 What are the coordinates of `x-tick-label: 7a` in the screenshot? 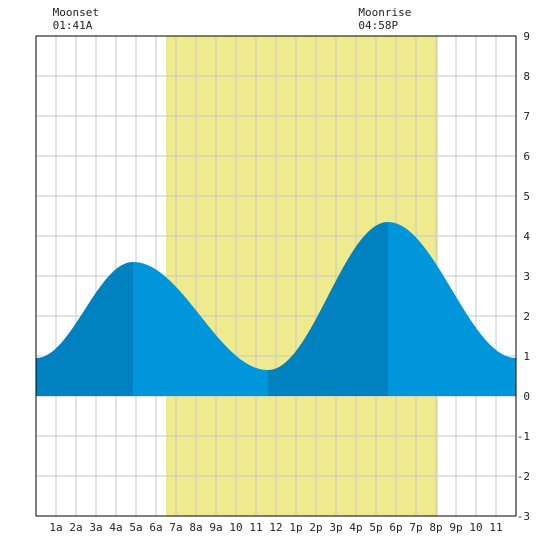 It's located at (175, 527).